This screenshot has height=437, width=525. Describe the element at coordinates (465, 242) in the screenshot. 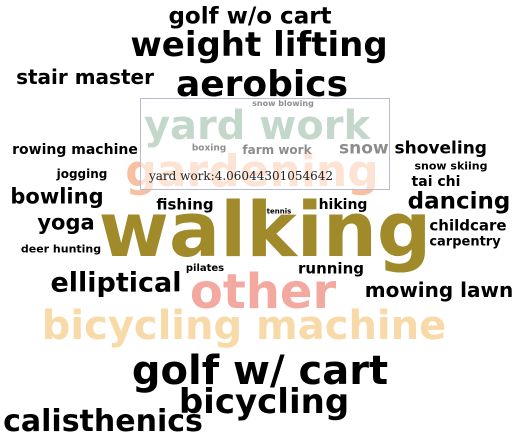

I see `word-carpentry: carpentry` at that location.